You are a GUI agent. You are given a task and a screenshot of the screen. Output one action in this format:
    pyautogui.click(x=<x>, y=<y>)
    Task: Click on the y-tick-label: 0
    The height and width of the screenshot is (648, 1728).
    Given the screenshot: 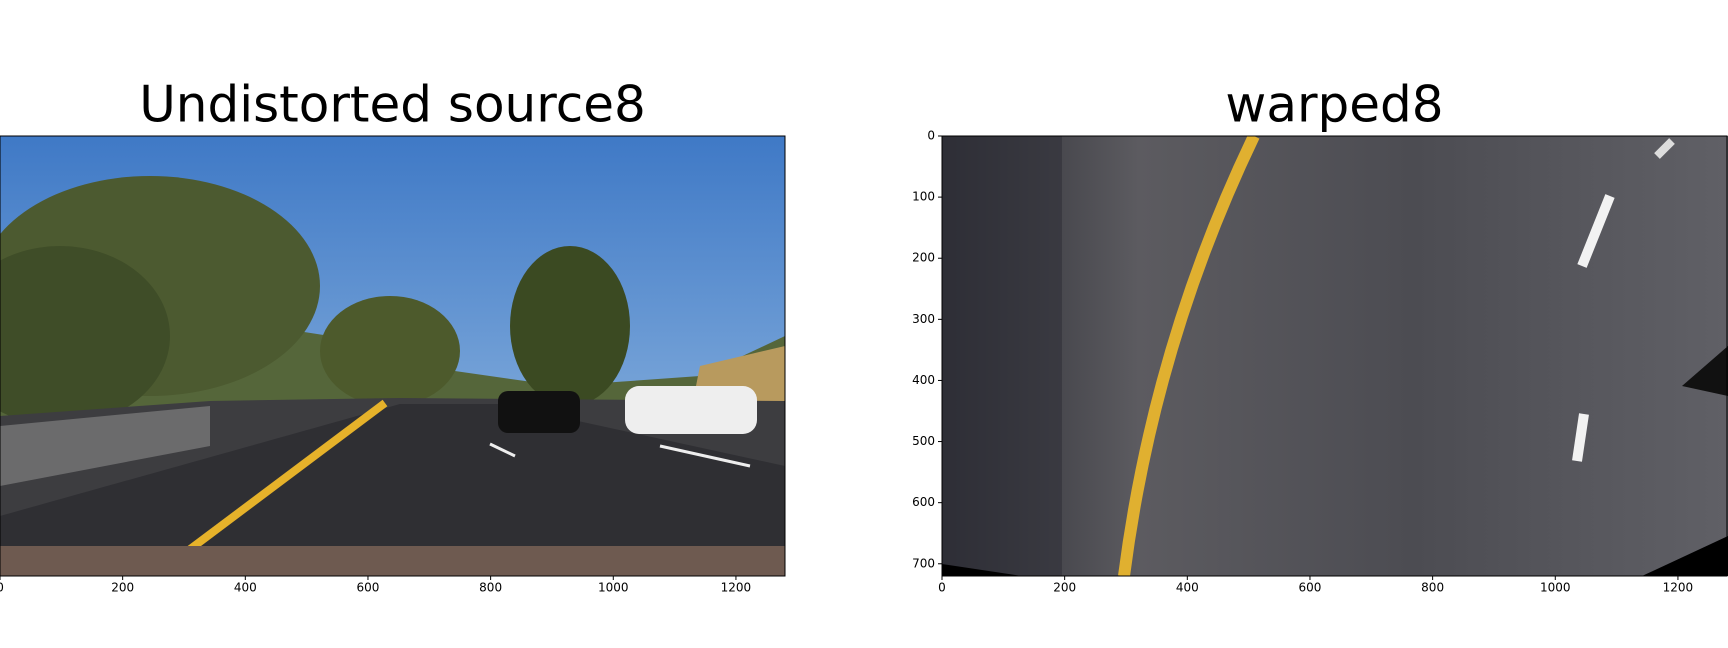 What is the action you would take?
    pyautogui.click(x=931, y=136)
    